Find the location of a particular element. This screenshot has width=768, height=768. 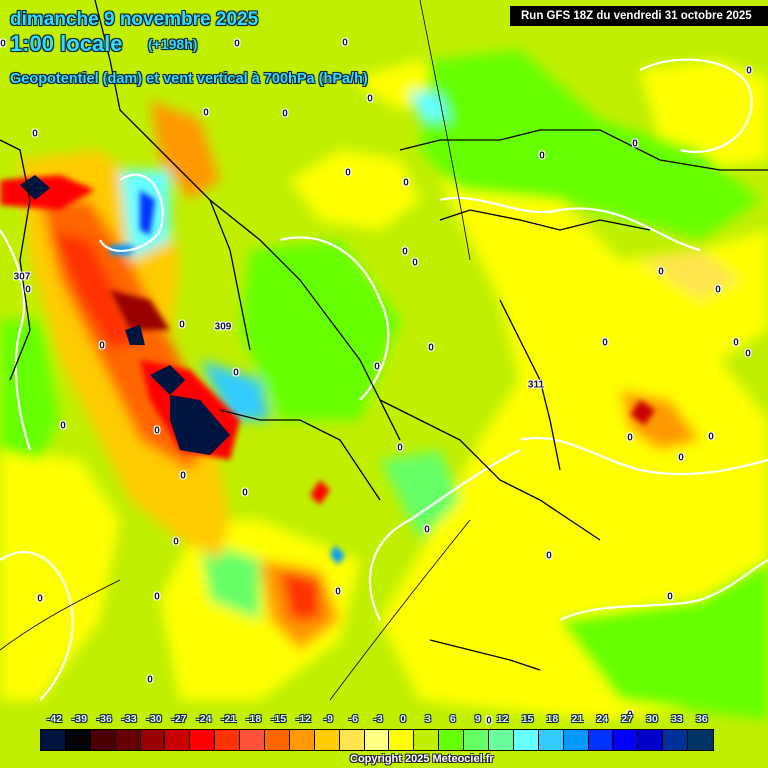

colorbar-tick-label: 15 is located at coordinates (527, 719).